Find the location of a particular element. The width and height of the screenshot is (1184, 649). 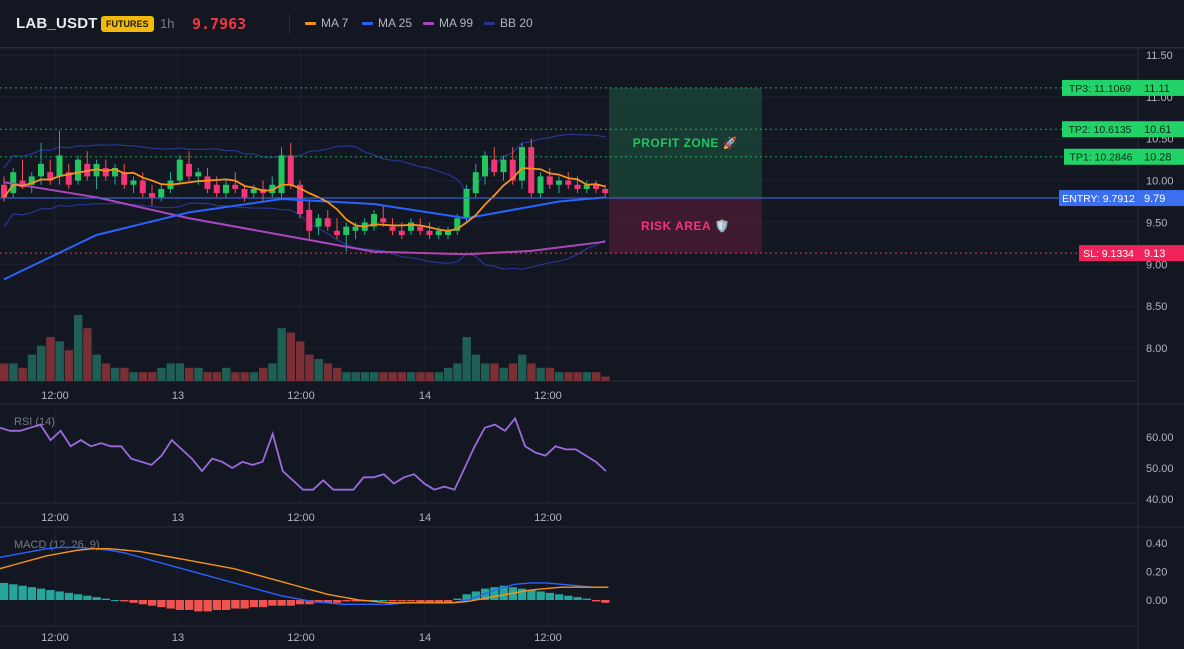

moving-averages is located at coordinates (304, 224).